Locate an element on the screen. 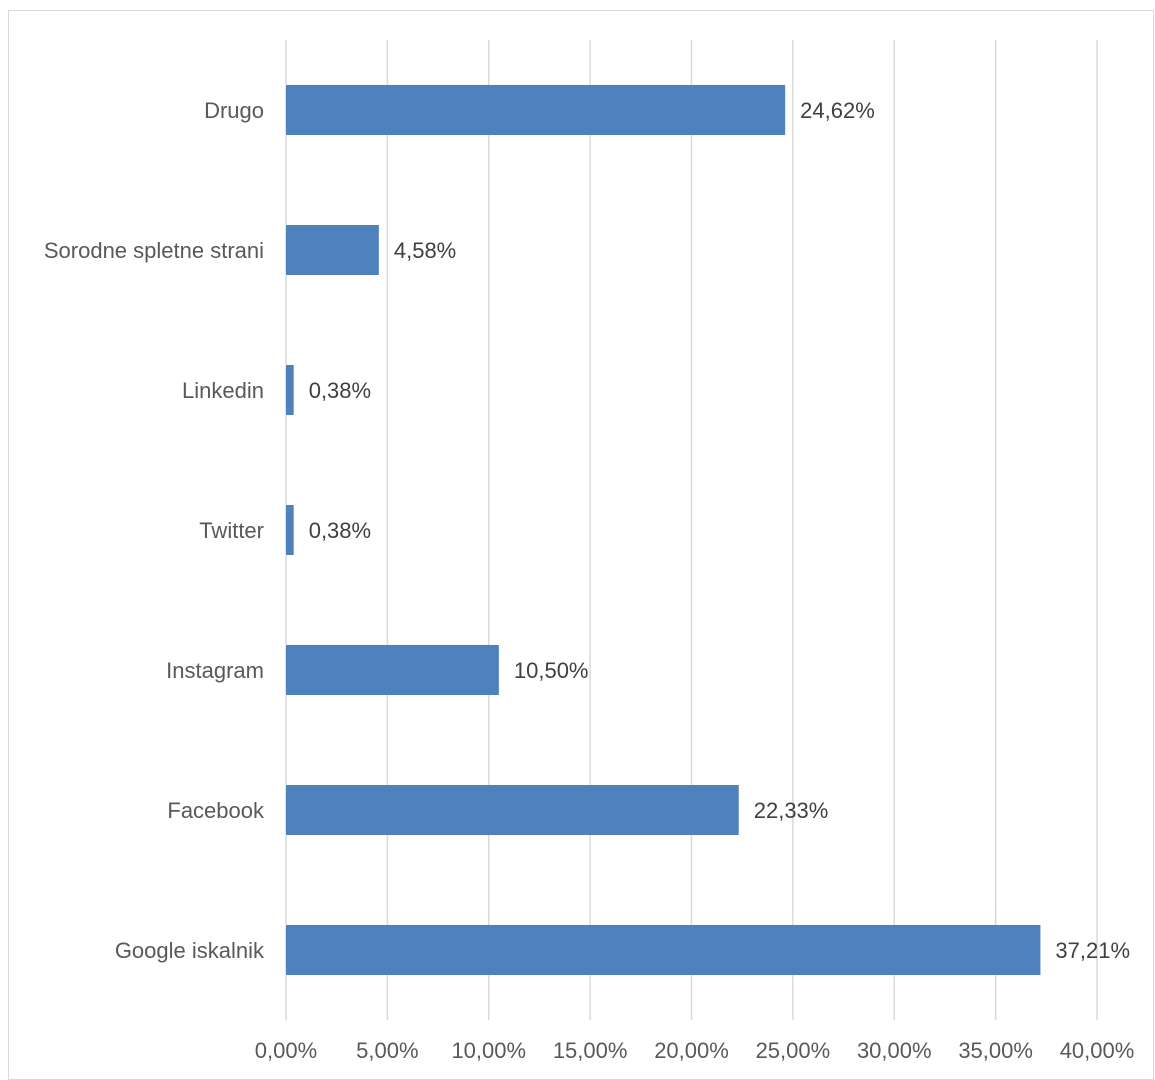 Image resolution: width=1155 pixels, height=1080 pixels. x-tick-label: 30,00% is located at coordinates (894, 1050).